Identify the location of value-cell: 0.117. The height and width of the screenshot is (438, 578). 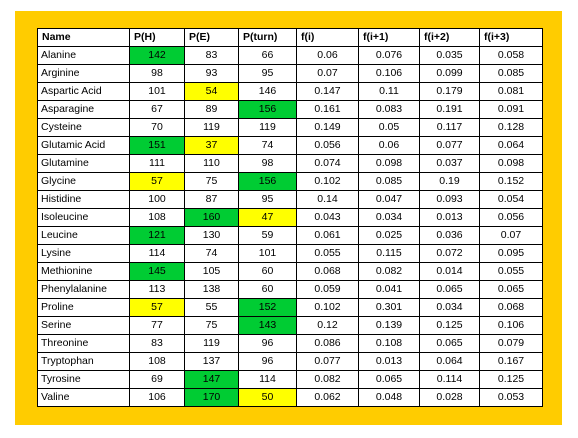
(449, 127).